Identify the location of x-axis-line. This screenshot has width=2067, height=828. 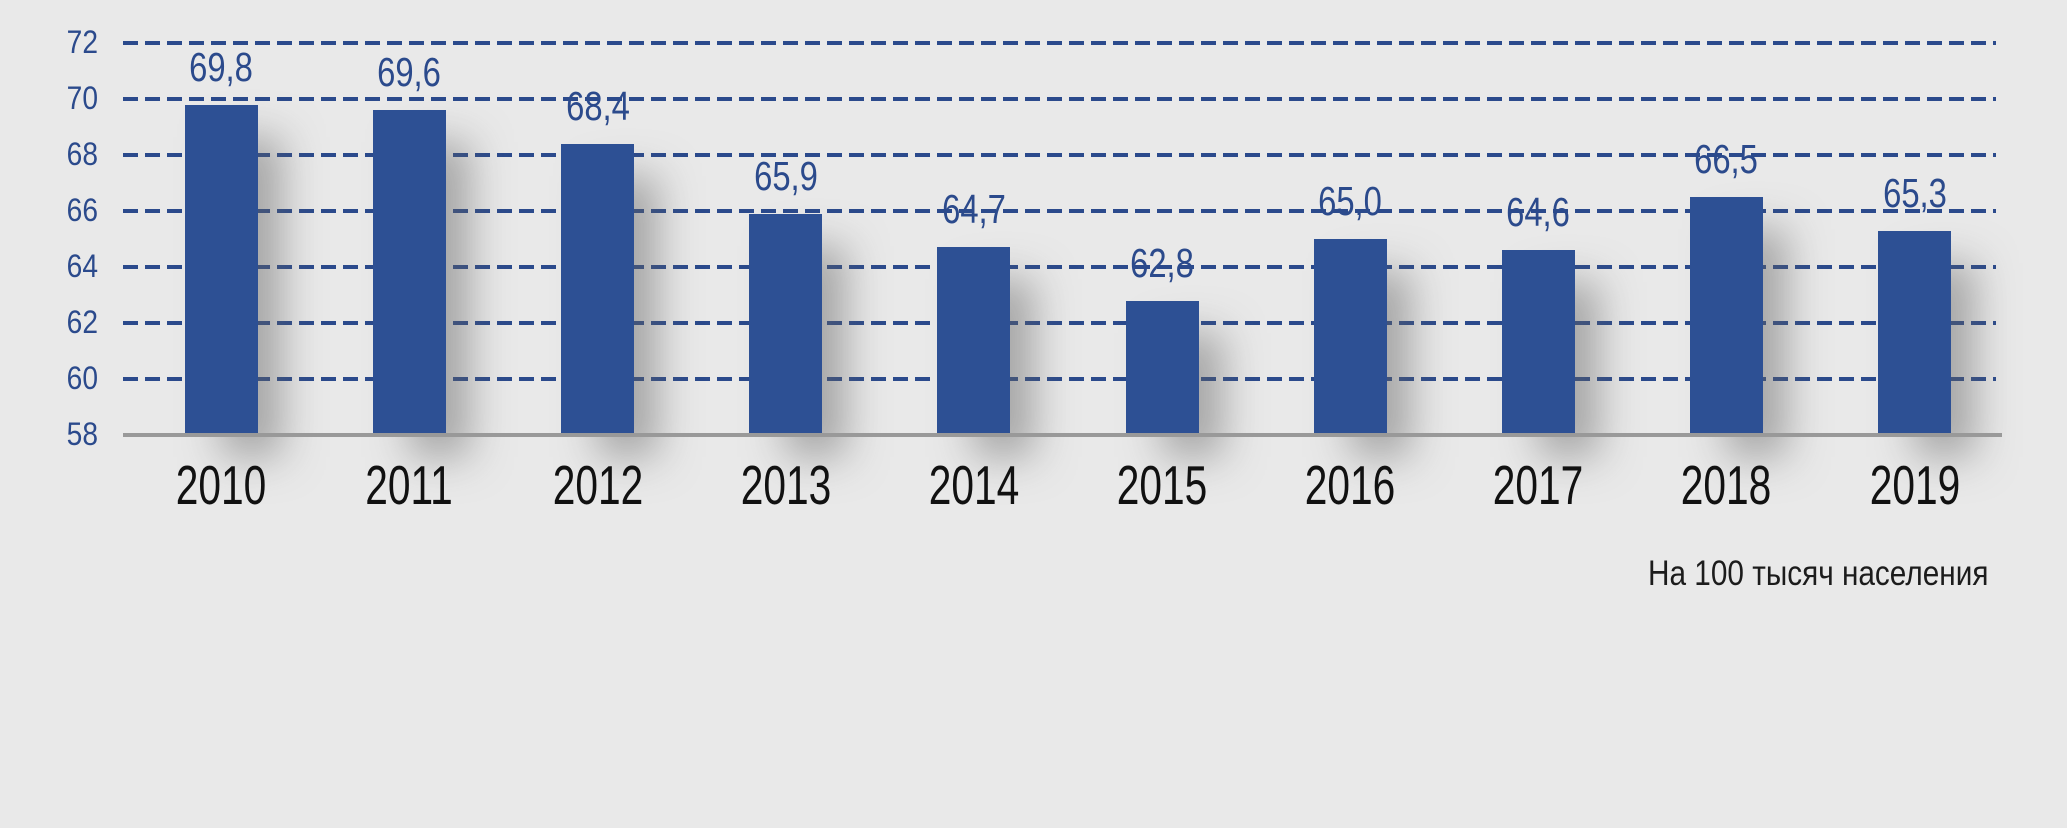
(1062, 435).